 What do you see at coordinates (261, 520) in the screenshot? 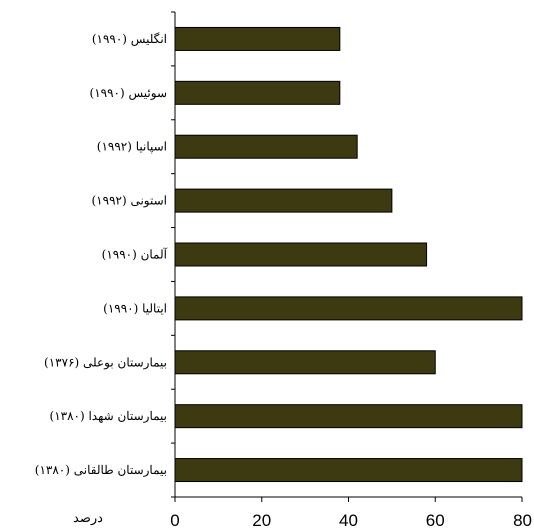
I see `x-tick-label: 20` at bounding box center [261, 520].